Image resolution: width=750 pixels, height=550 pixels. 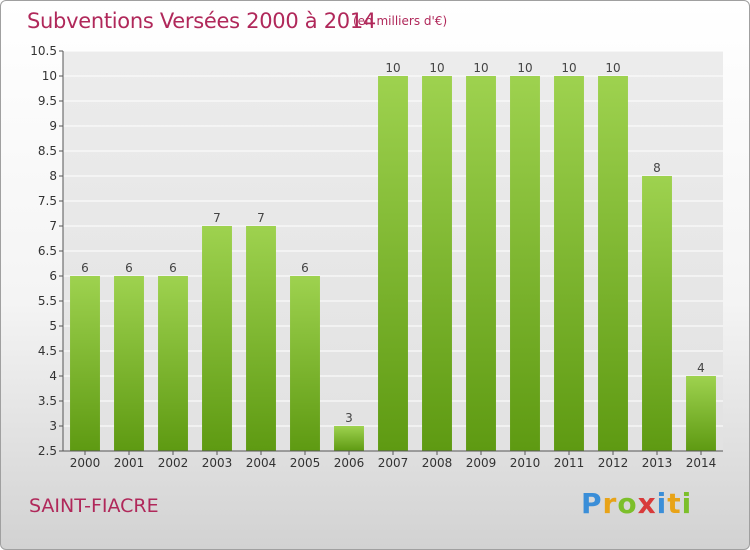 What do you see at coordinates (129, 463) in the screenshot?
I see `x-tick-label: 2001` at bounding box center [129, 463].